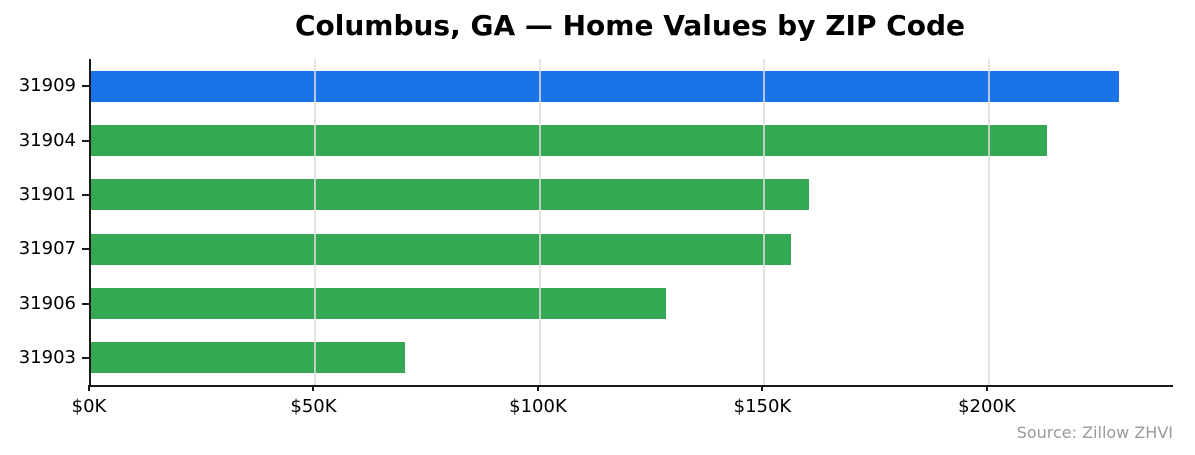  What do you see at coordinates (313, 406) in the screenshot?
I see `xtick-label-$50K: $50K` at bounding box center [313, 406].